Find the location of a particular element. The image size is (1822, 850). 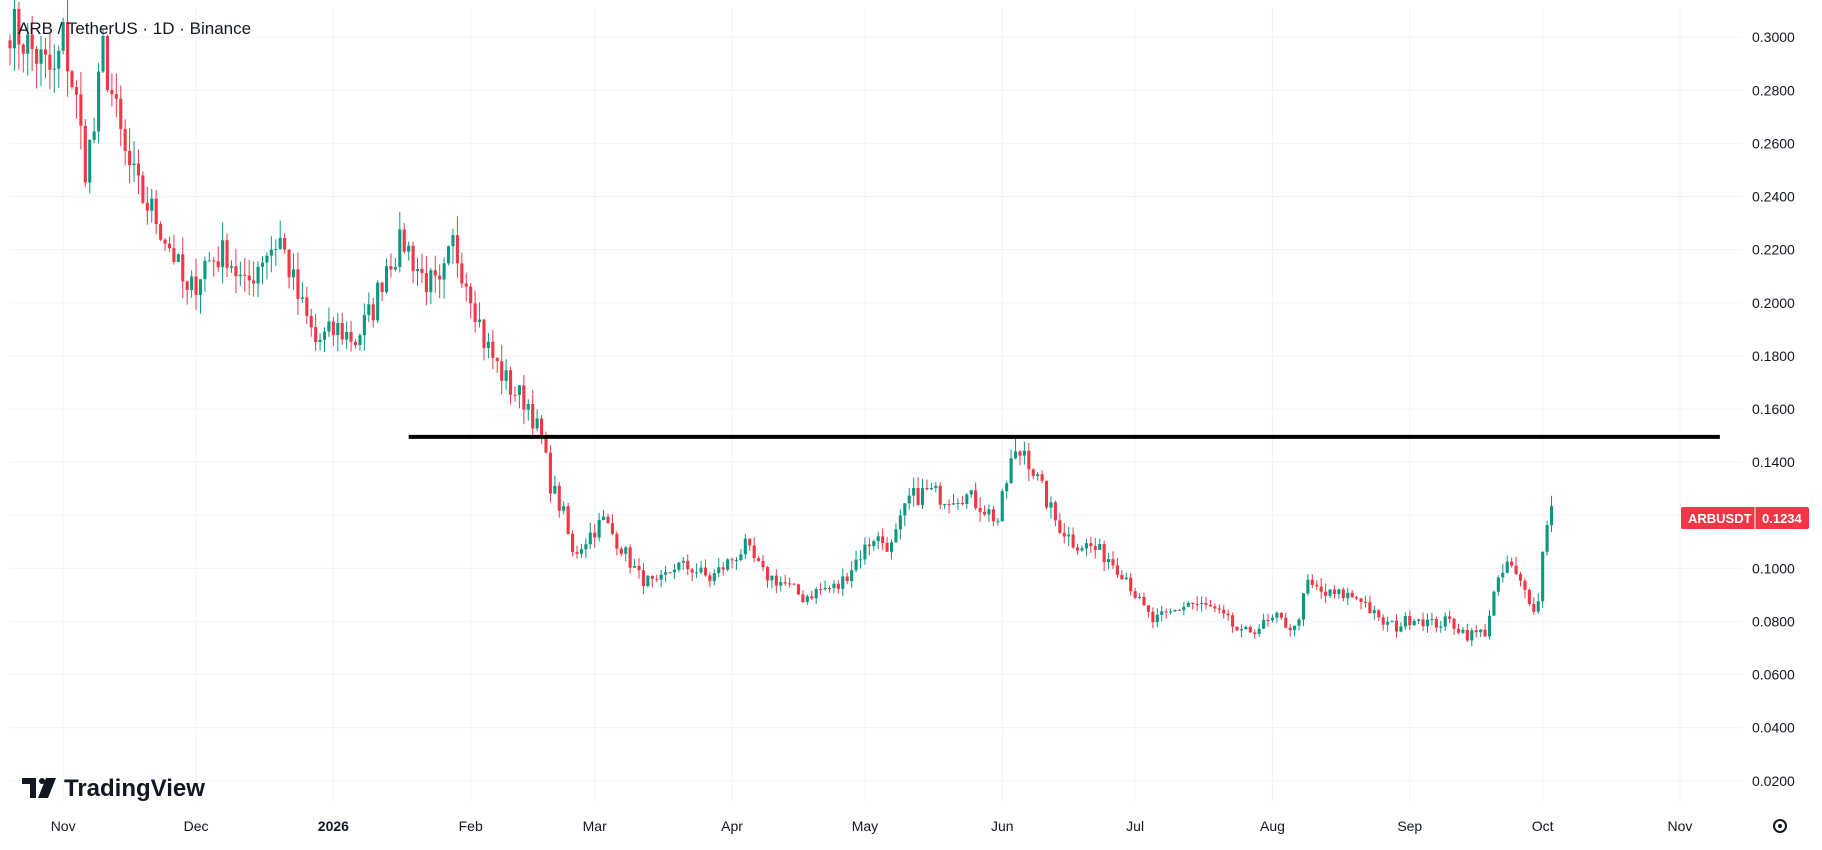

x-tick-label: Aug is located at coordinates (1272, 826).